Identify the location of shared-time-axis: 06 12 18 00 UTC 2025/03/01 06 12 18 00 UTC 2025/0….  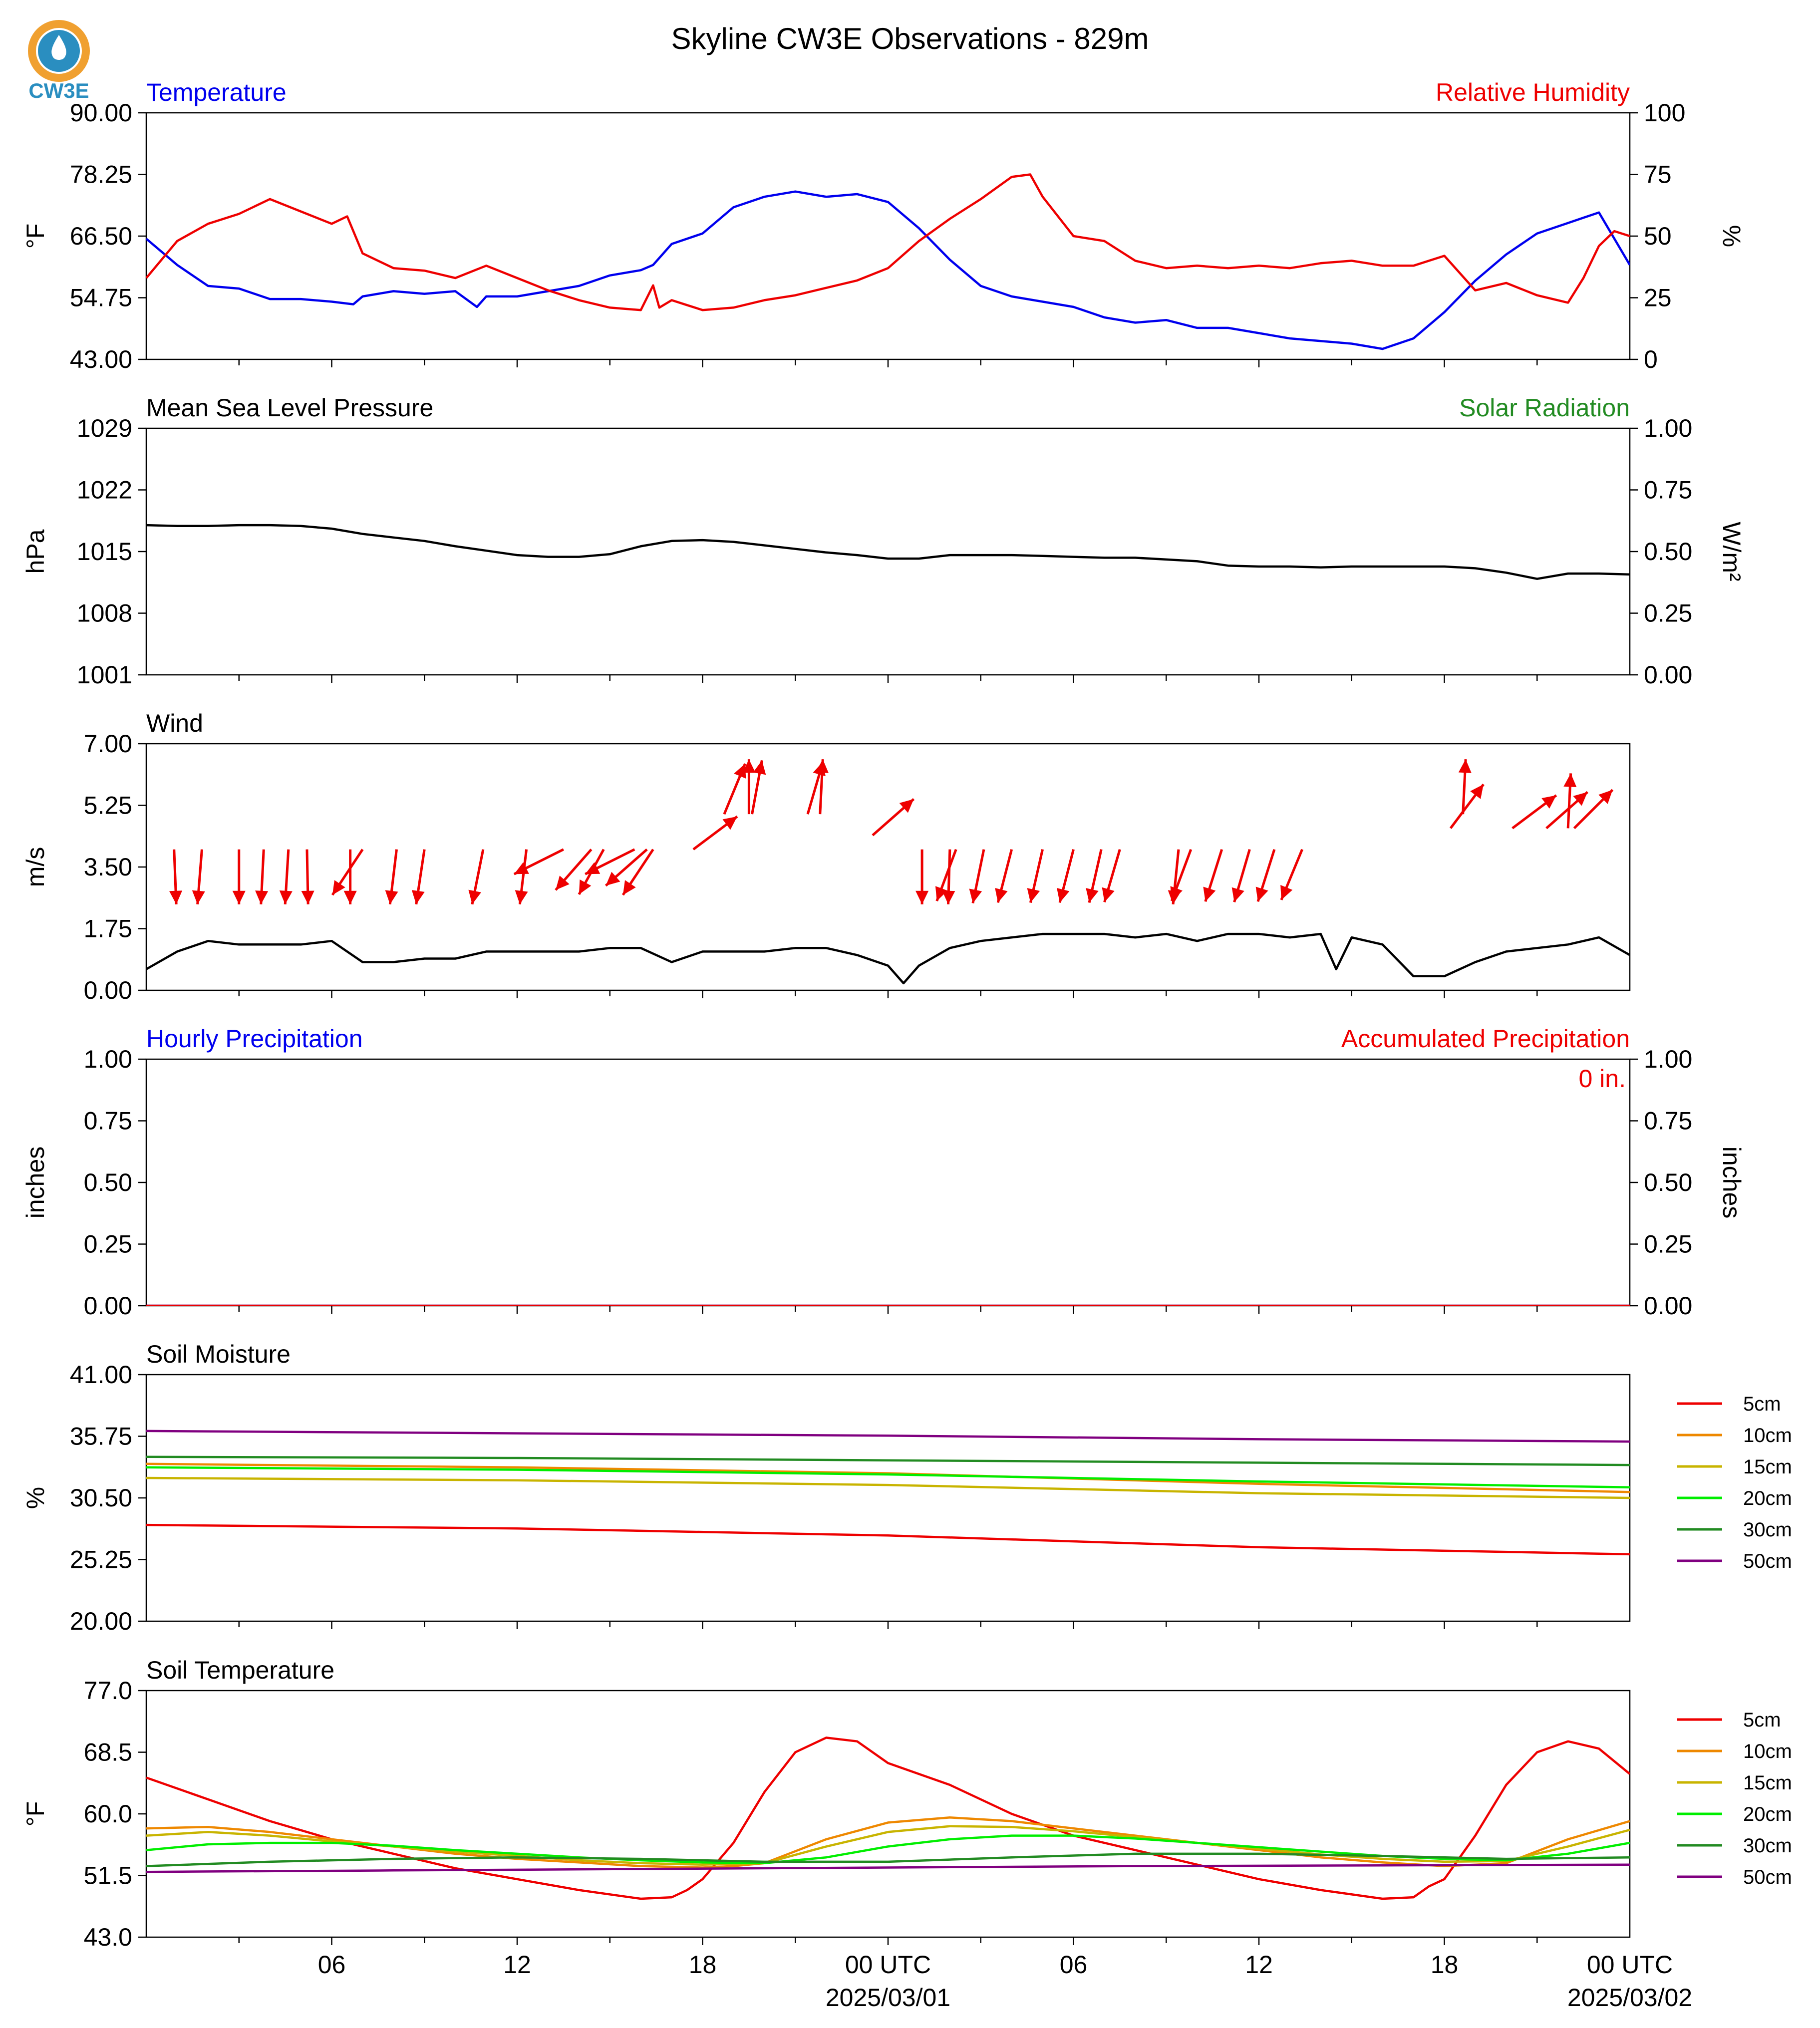
(1005, 1981).